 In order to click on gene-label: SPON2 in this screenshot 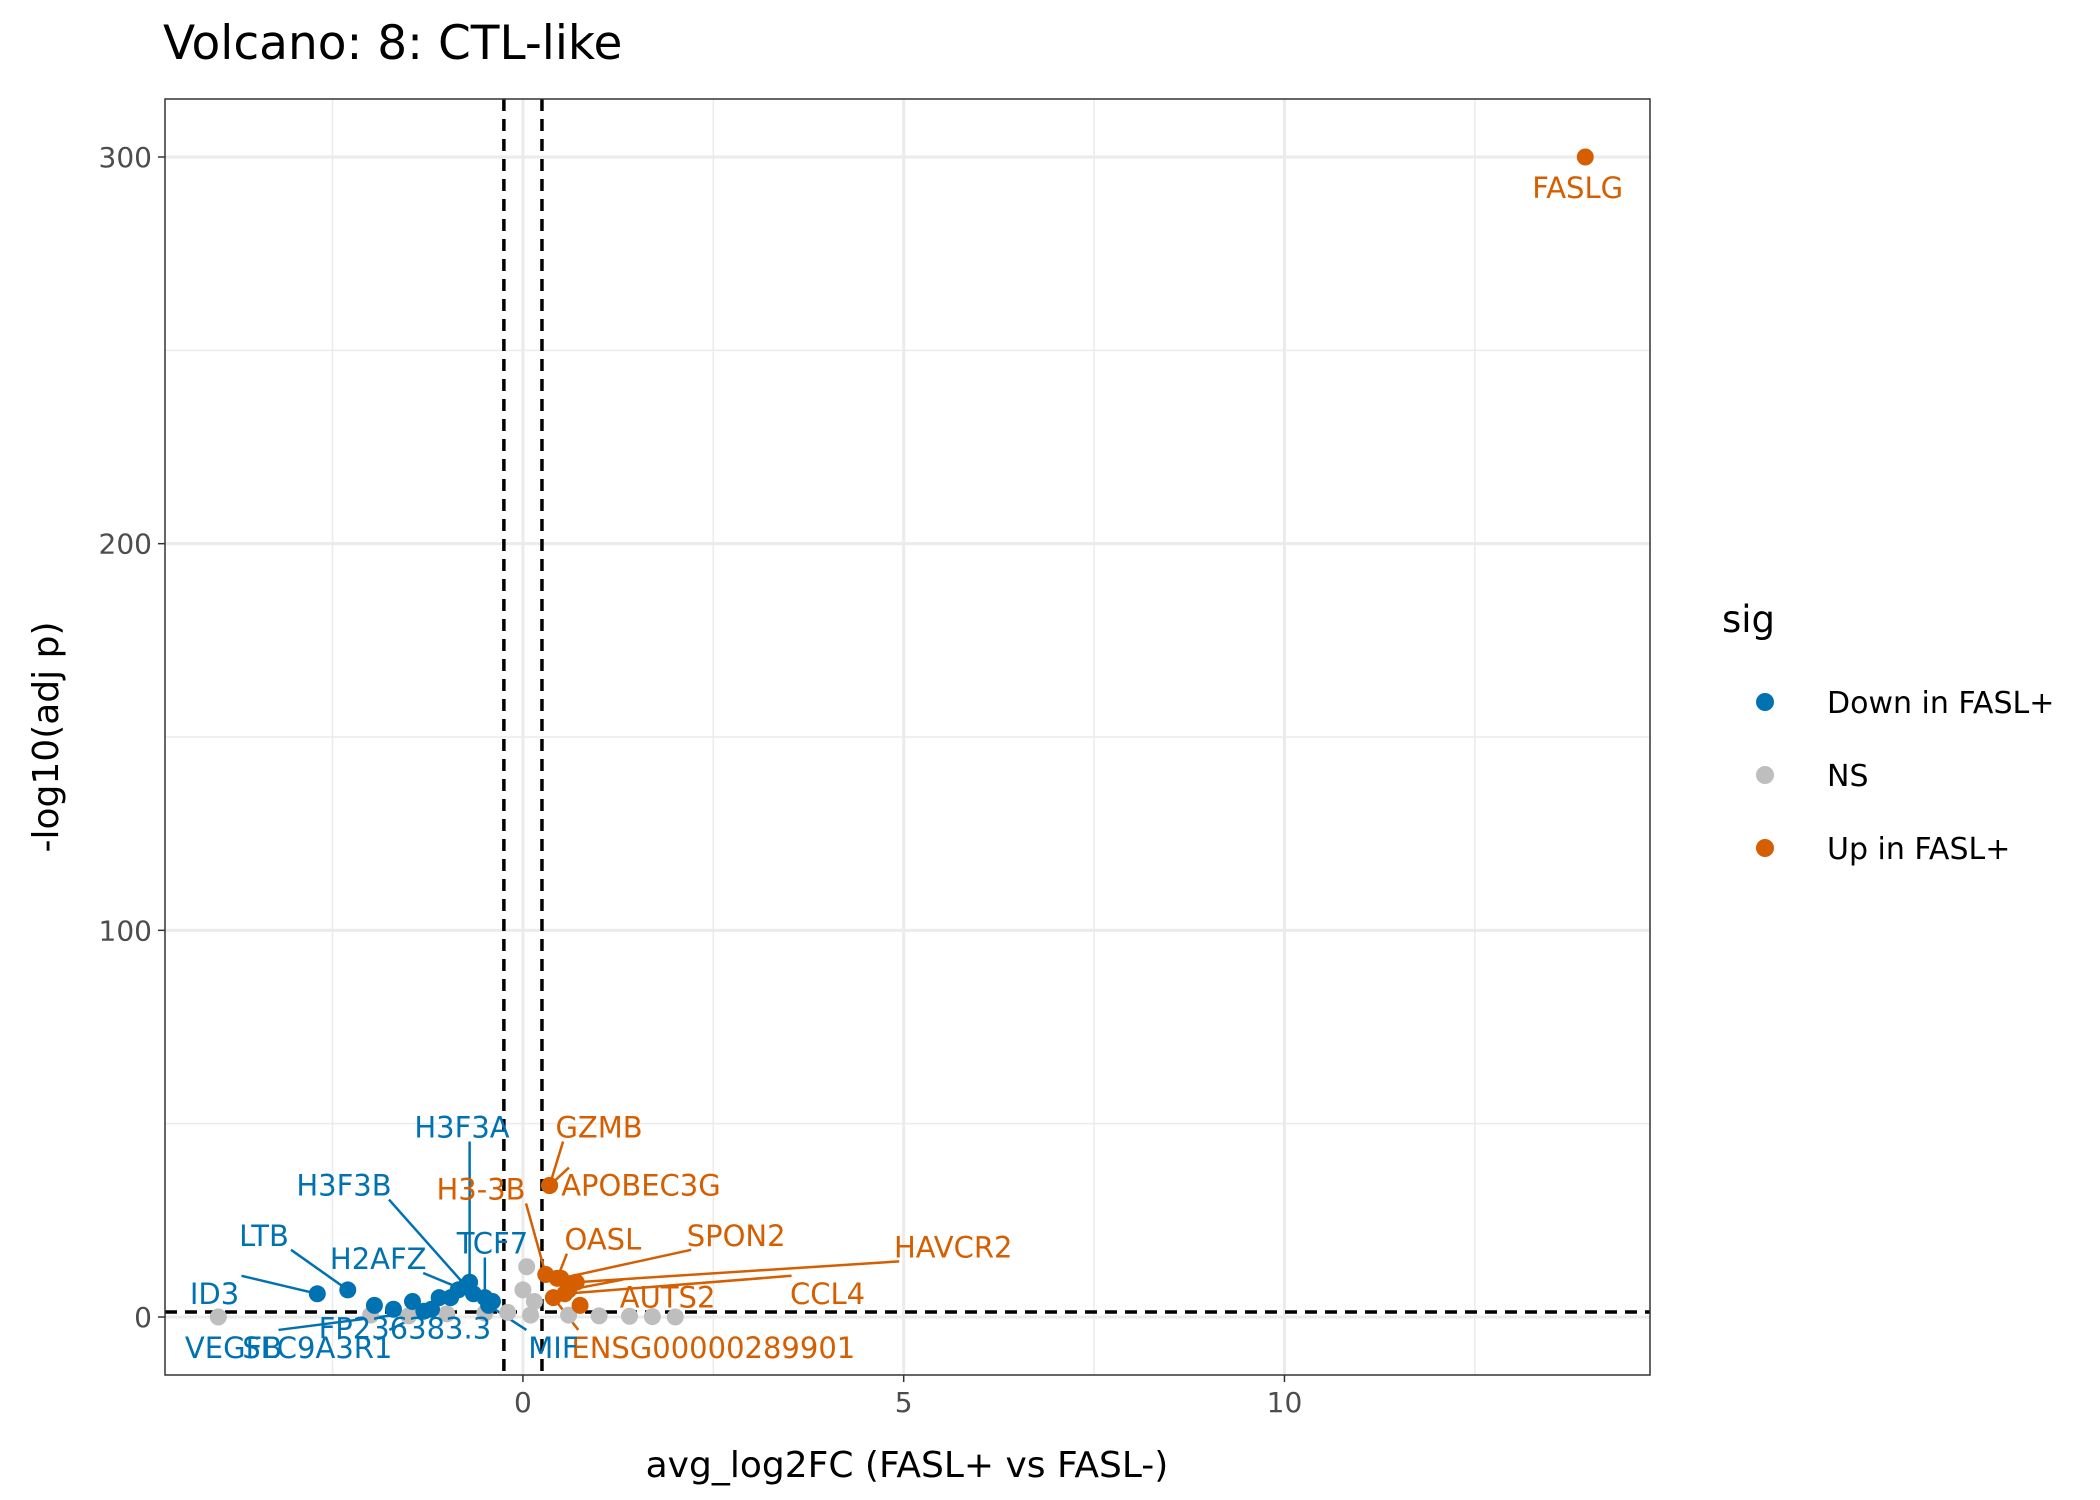, I will do `click(736, 1236)`.